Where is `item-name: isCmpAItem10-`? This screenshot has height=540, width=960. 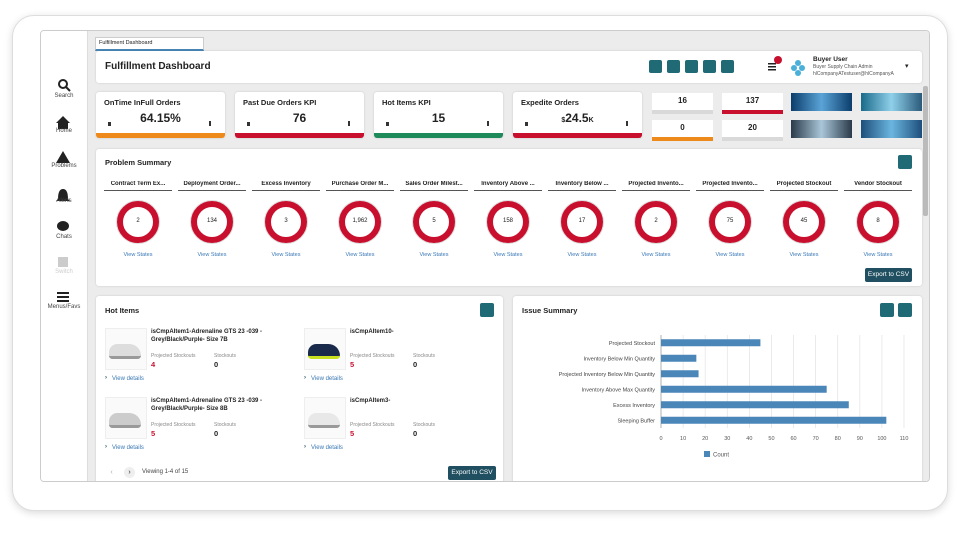 item-name: isCmpAItem10- is located at coordinates (372, 332).